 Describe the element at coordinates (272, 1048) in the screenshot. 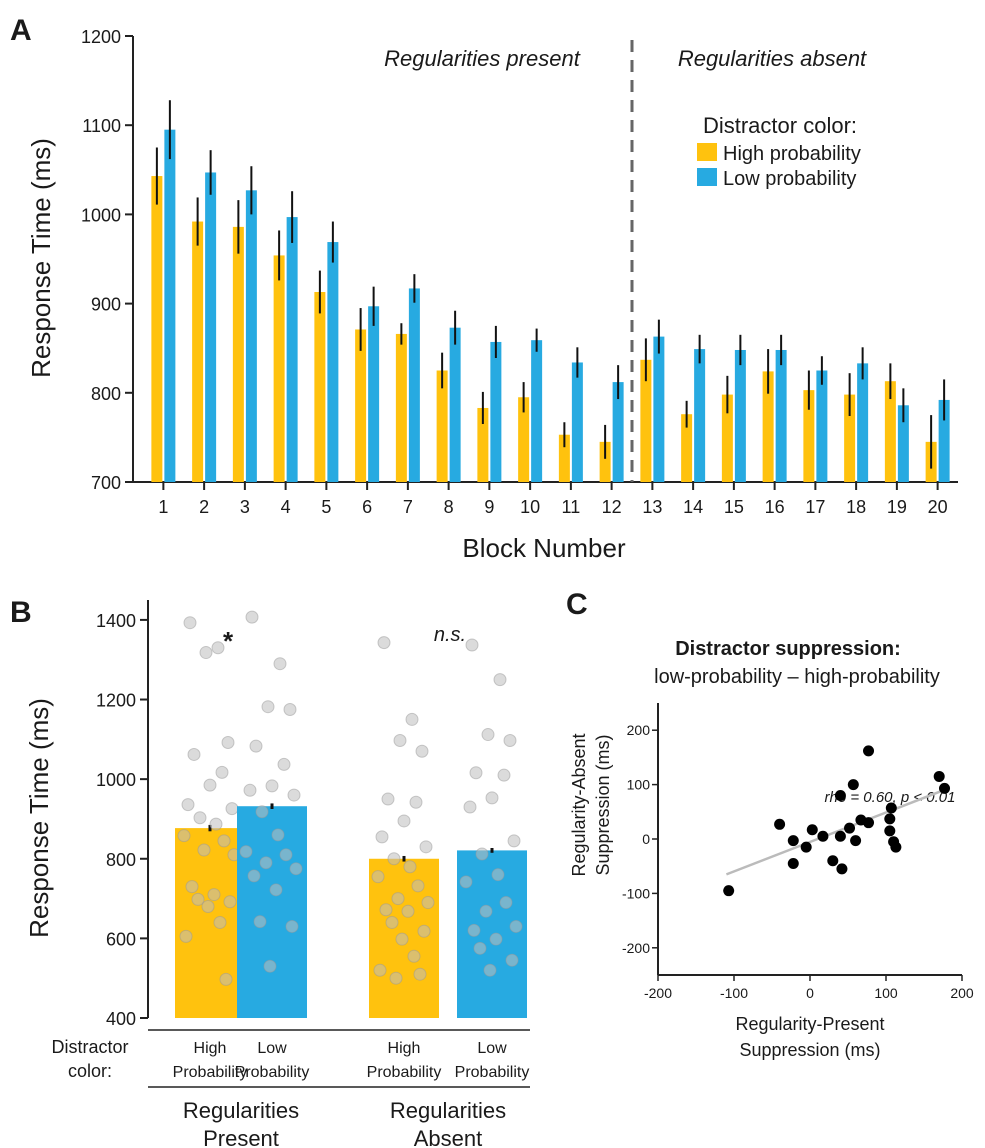

I see `bar-label-line: Low` at that location.